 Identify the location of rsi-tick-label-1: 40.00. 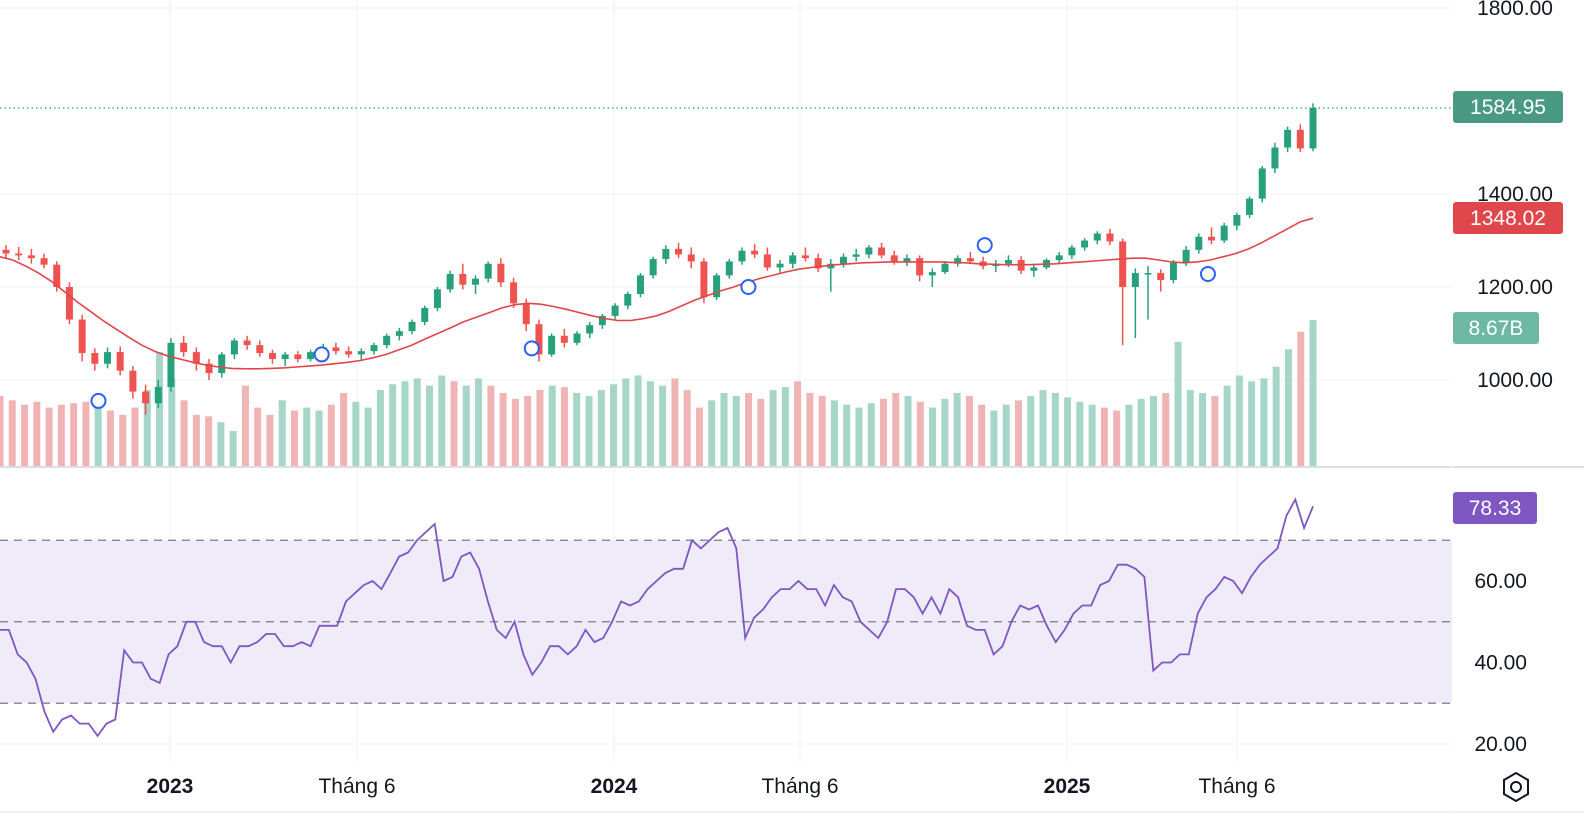
(1500, 663).